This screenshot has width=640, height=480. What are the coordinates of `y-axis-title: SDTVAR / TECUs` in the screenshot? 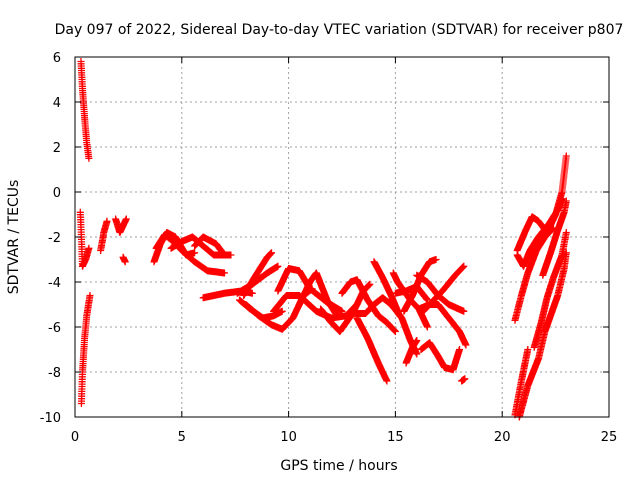 It's located at (14, 237).